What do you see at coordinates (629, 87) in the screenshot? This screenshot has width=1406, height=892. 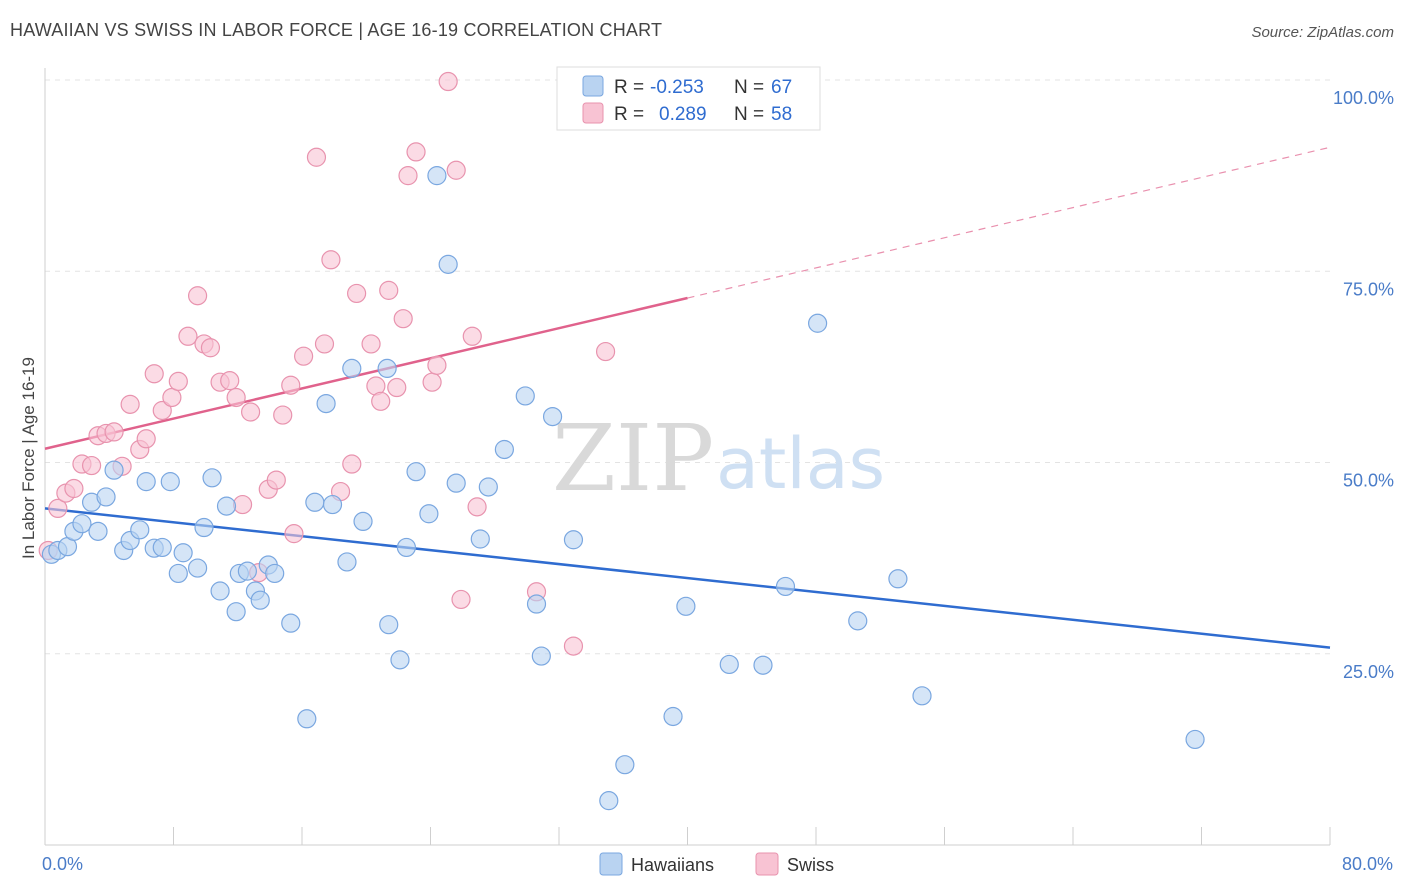 I see `legend-r-label-1: R =` at bounding box center [629, 87].